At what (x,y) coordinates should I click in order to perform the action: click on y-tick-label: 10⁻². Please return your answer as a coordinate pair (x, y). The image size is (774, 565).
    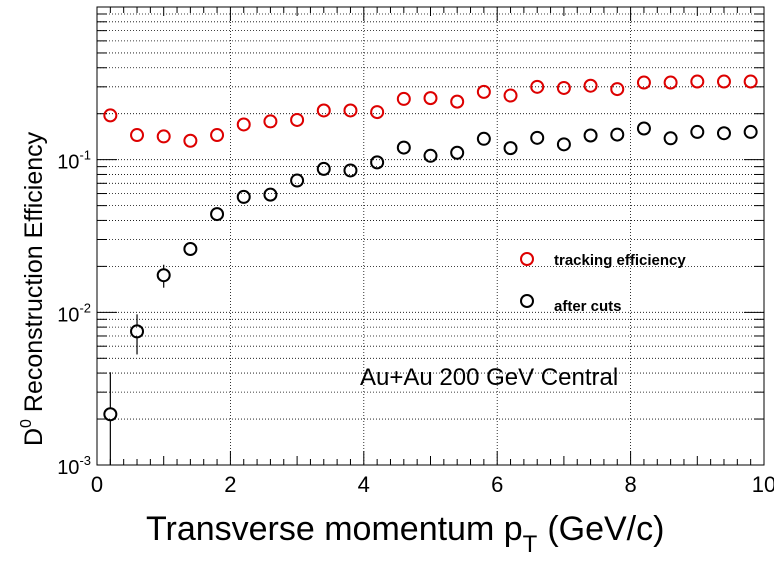
    Looking at the image, I should click on (74, 313).